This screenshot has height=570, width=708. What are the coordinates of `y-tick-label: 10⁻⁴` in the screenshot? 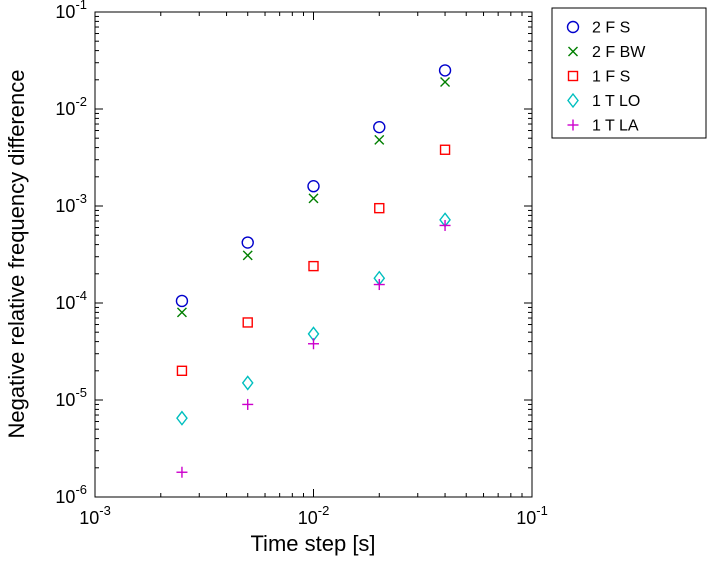 It's located at (71, 300).